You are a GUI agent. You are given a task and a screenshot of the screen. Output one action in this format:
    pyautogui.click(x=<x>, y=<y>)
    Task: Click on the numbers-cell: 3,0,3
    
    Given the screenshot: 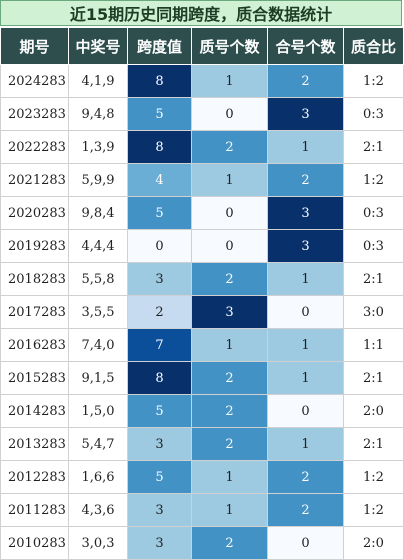 What is the action you would take?
    pyautogui.click(x=98, y=543)
    